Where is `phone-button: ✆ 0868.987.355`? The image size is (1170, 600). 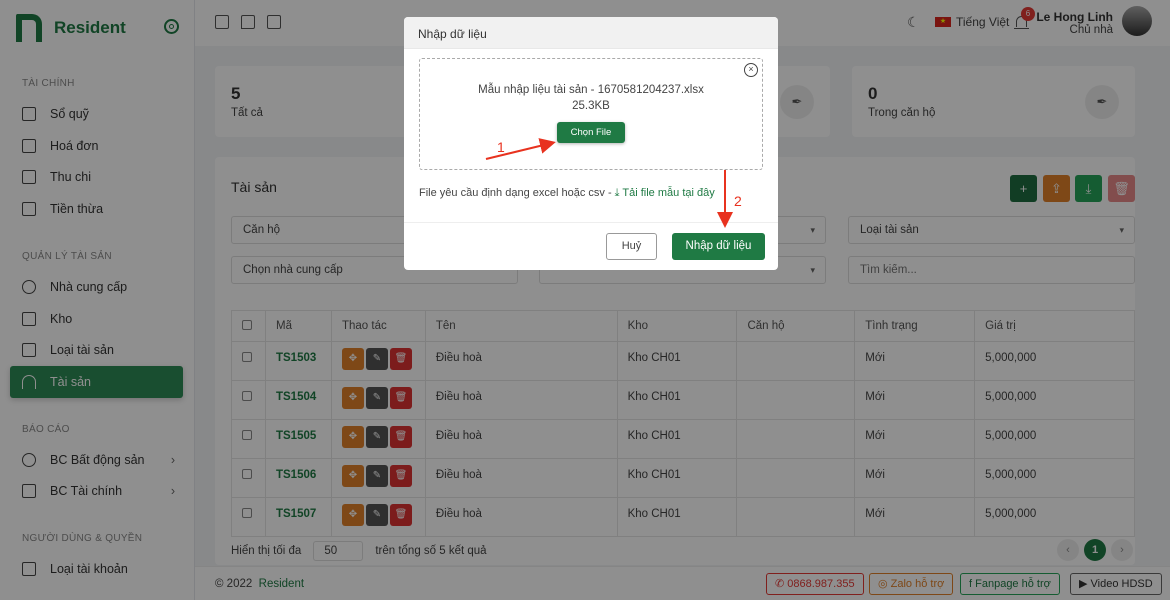
phone-button: ✆ 0868.987.355 is located at coordinates (815, 584).